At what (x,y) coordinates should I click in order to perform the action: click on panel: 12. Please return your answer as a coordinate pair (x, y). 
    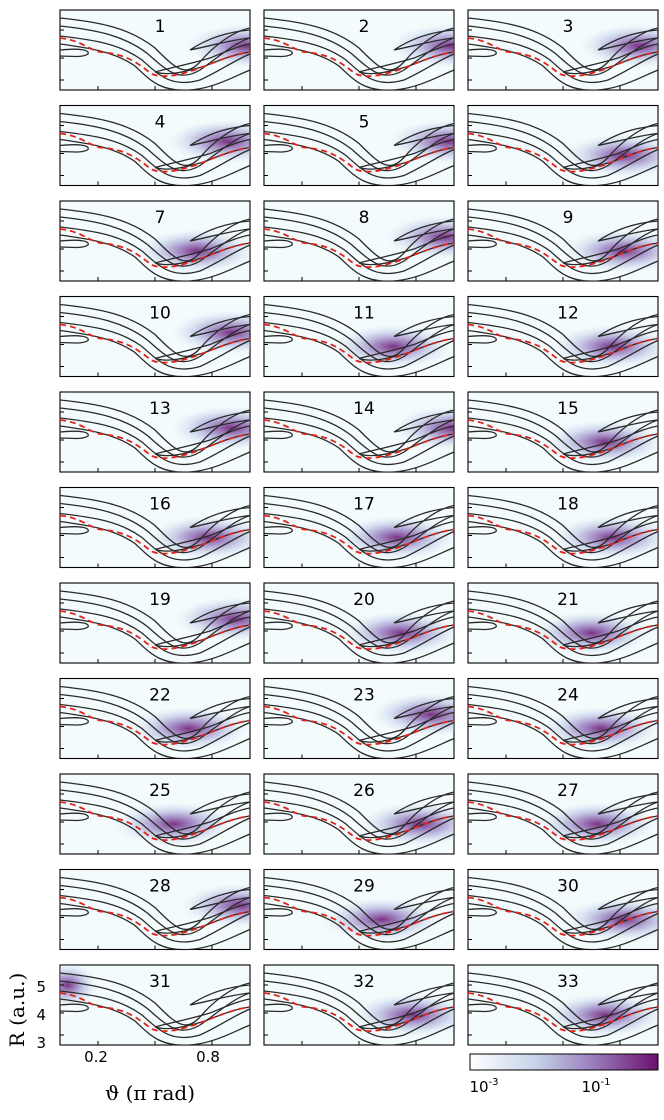
    Looking at the image, I should click on (563, 336).